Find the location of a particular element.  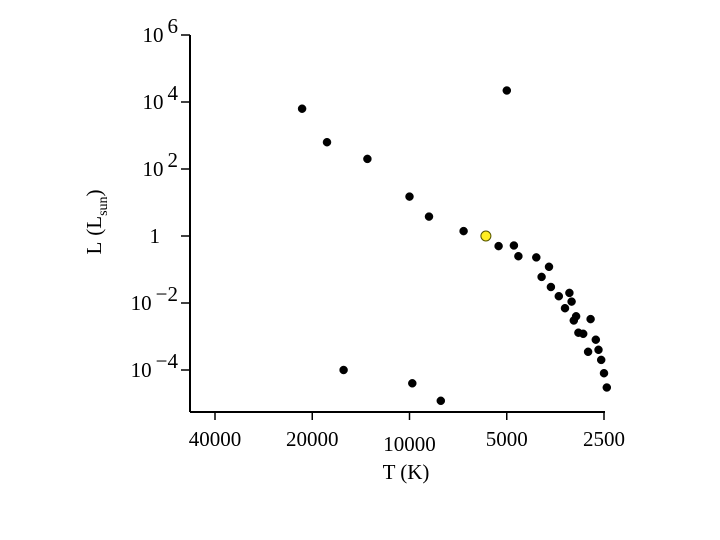

x-tick-label: 2500 is located at coordinates (604, 439).